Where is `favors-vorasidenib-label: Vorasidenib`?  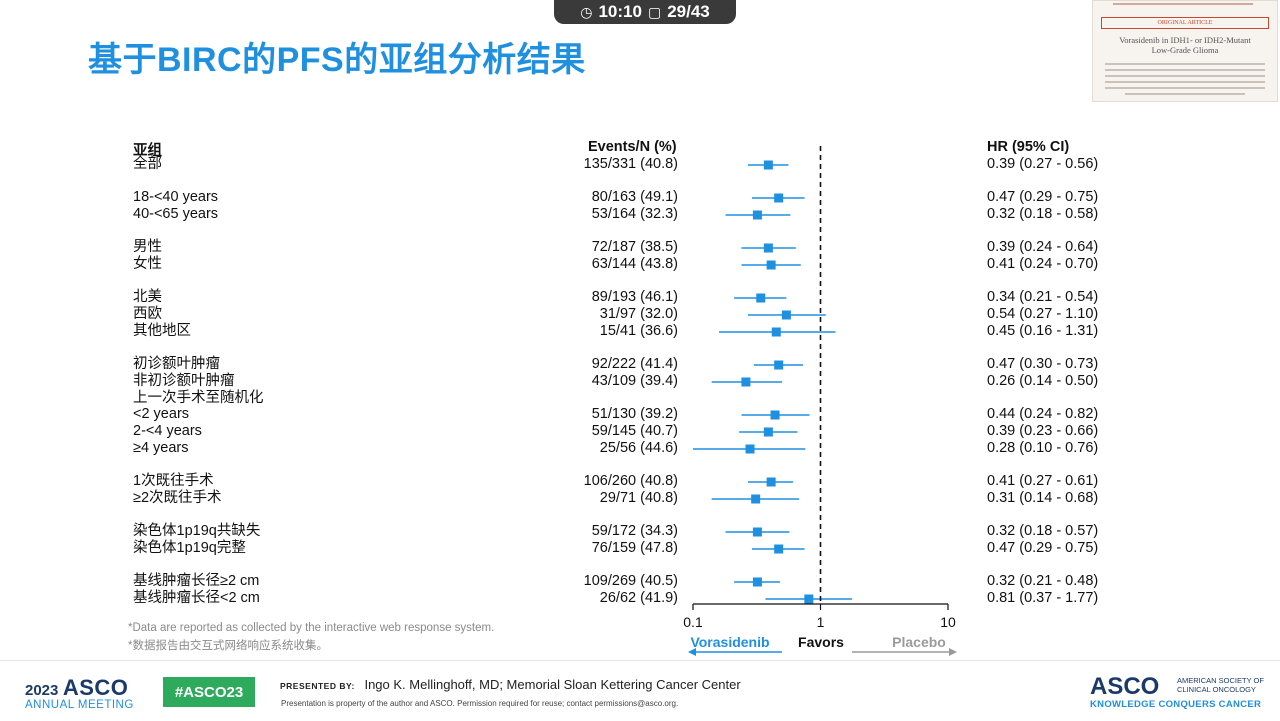
favors-vorasidenib-label: Vorasidenib is located at coordinates (729, 642).